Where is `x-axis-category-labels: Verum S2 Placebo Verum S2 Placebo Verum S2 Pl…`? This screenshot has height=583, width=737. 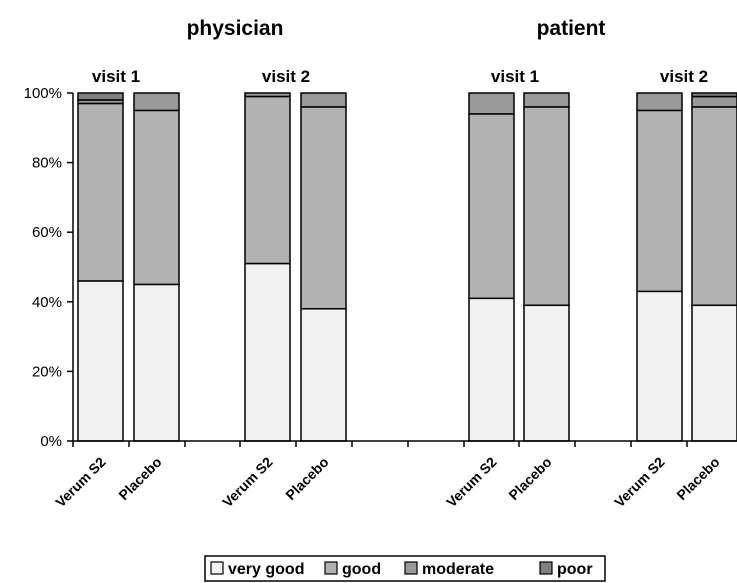
x-axis-category-labels: Verum S2 Placebo Verum S2 Placebo Verum S2 Pl… is located at coordinates (387, 476).